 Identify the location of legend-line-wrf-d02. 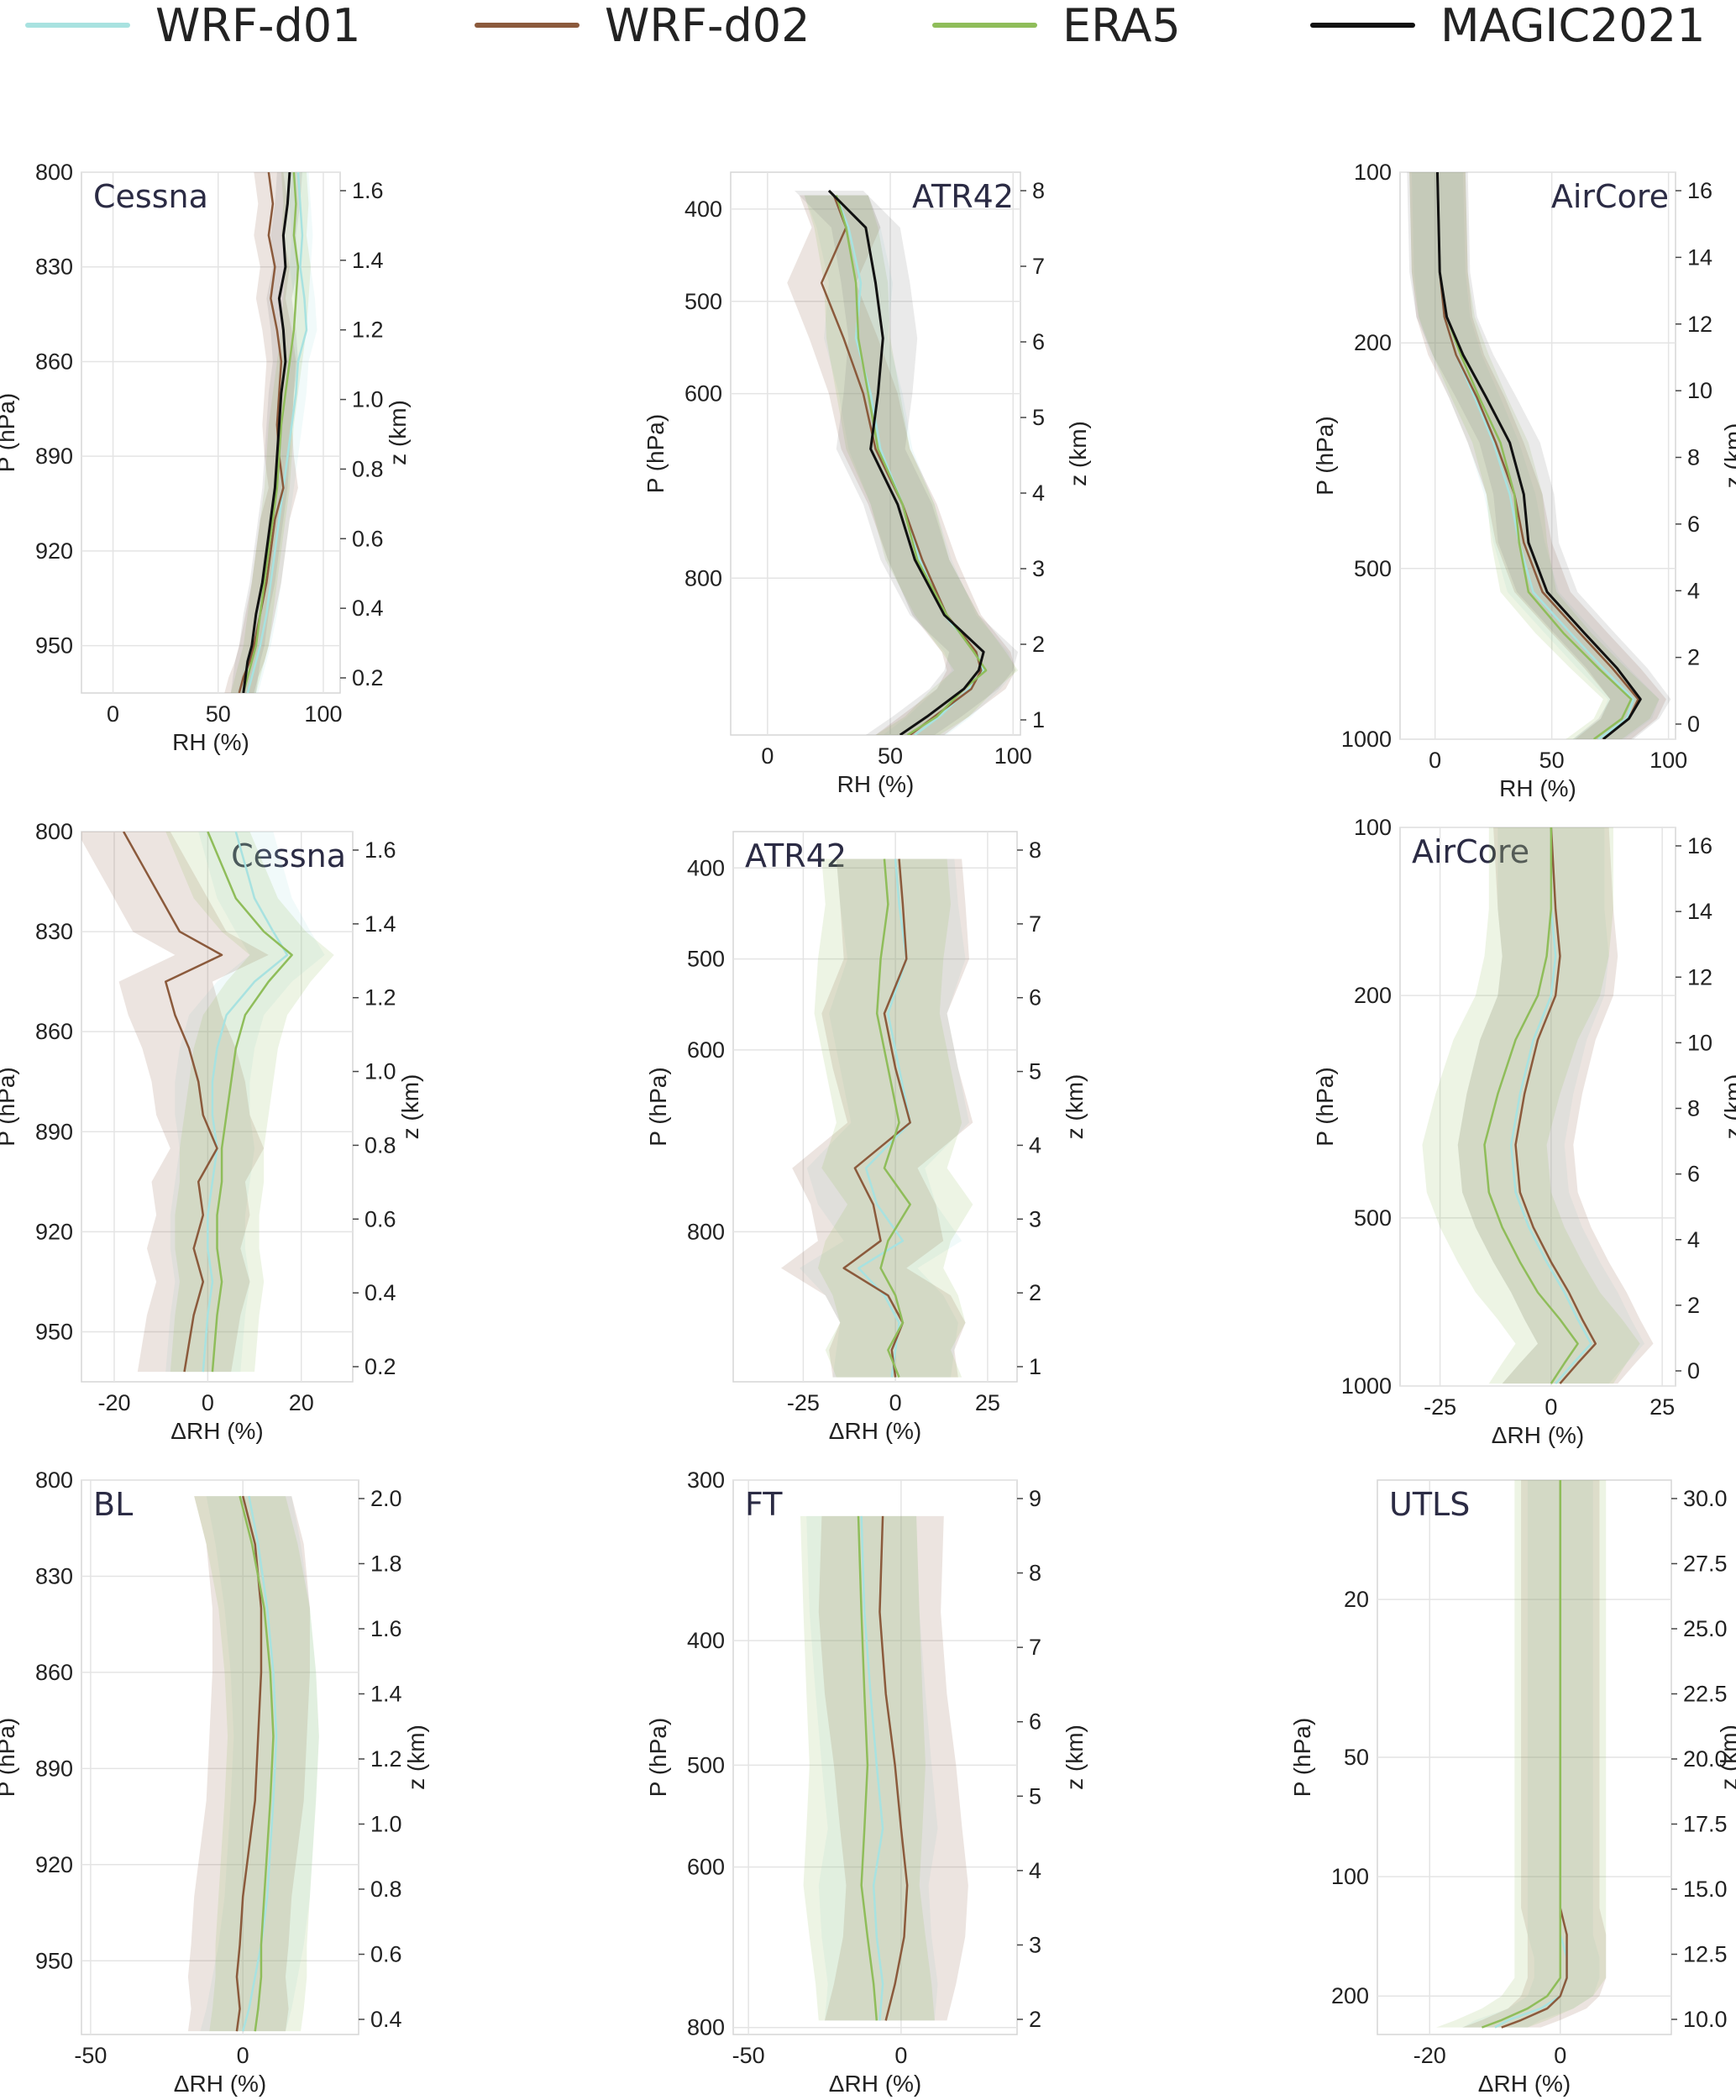
(527, 25).